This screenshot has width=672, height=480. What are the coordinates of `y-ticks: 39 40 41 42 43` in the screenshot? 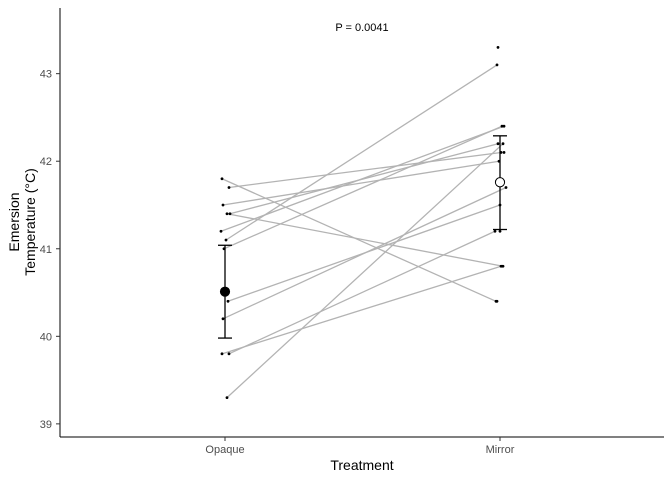 It's located at (50, 250).